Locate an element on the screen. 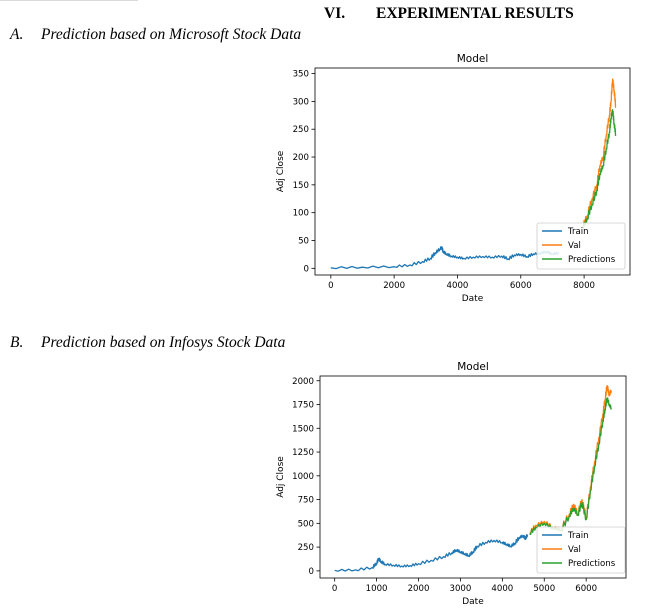  series-line-val is located at coordinates (599, 153).